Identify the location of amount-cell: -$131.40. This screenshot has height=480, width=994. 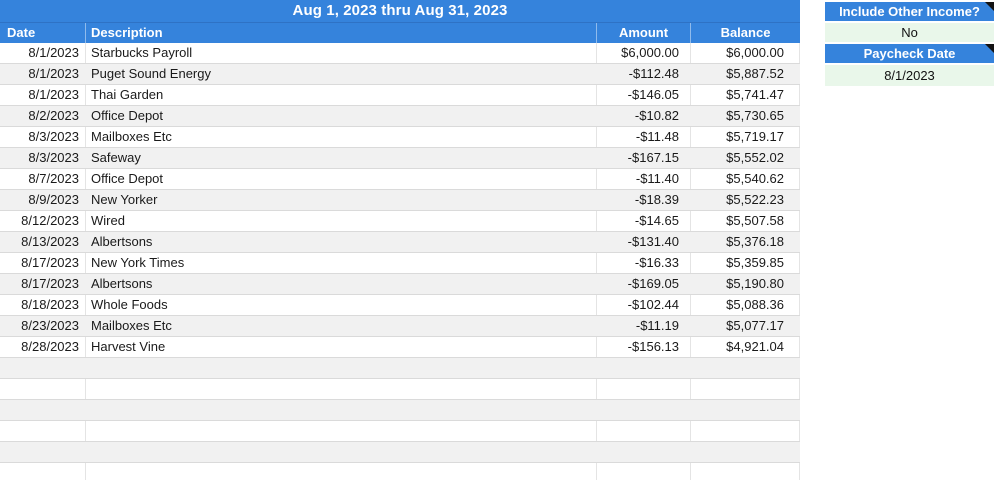
(653, 241).